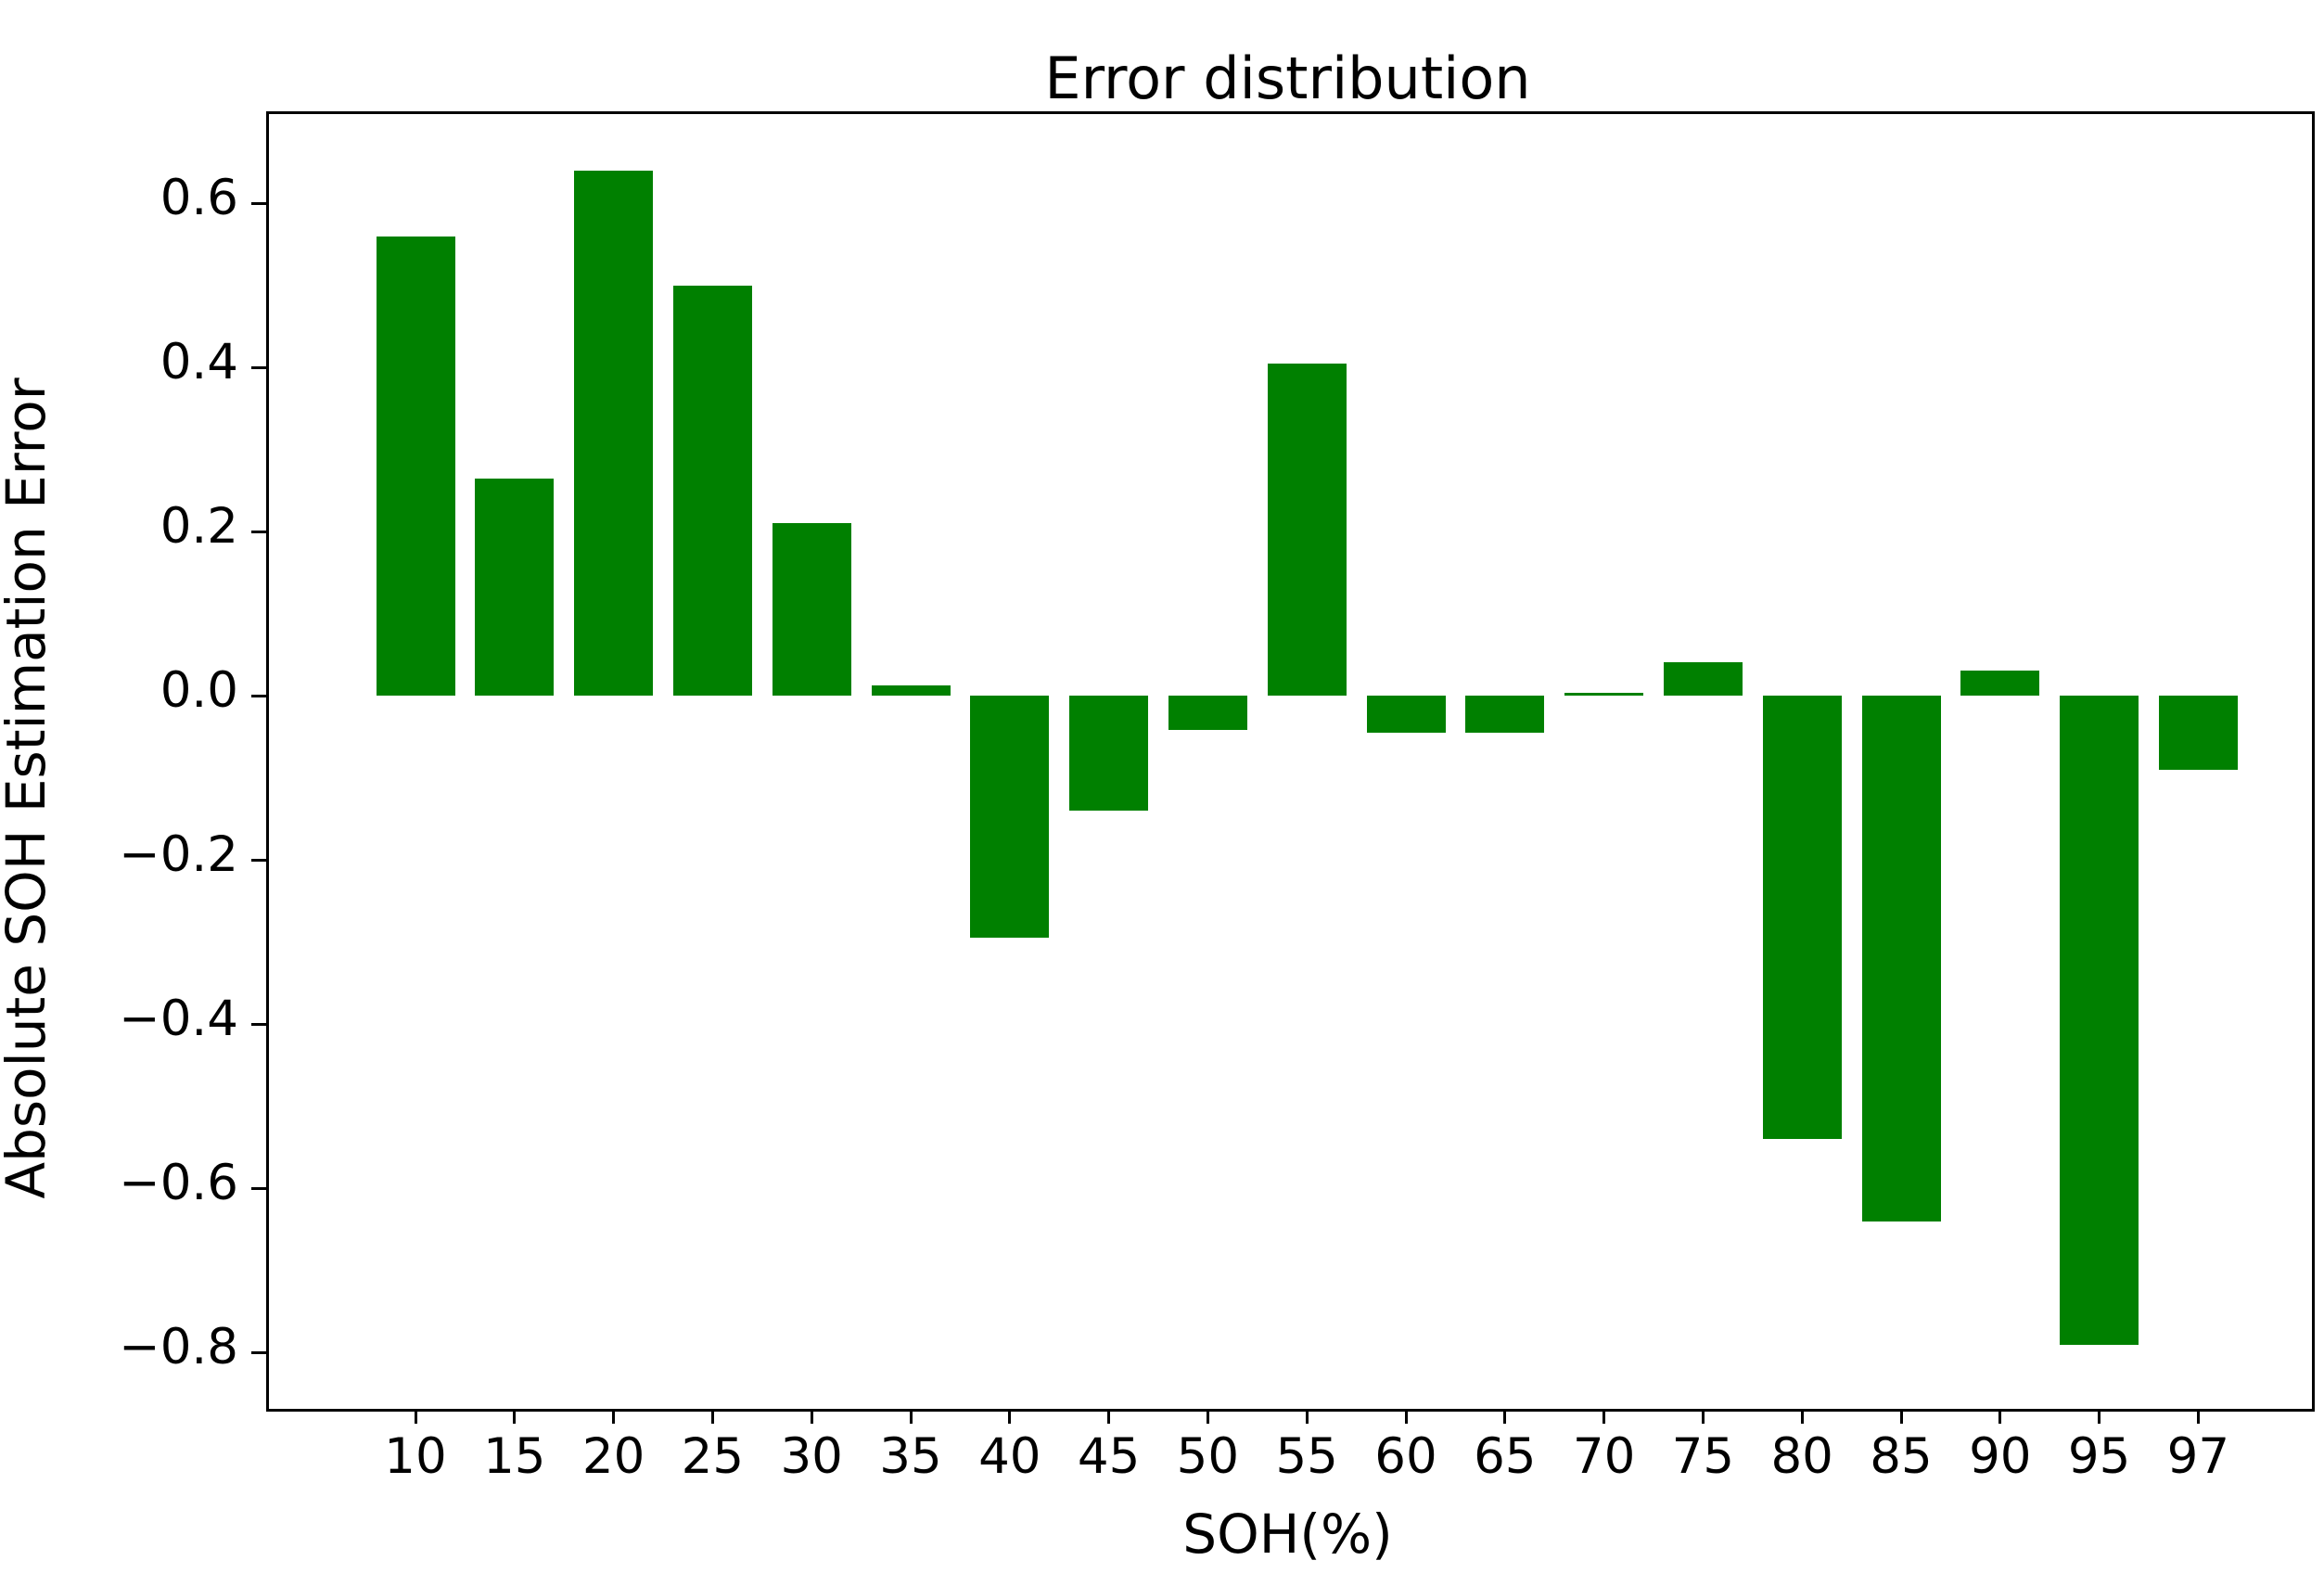 The width and height of the screenshot is (2324, 1586). Describe the element at coordinates (713, 1456) in the screenshot. I see `x-tick-label: 25` at that location.